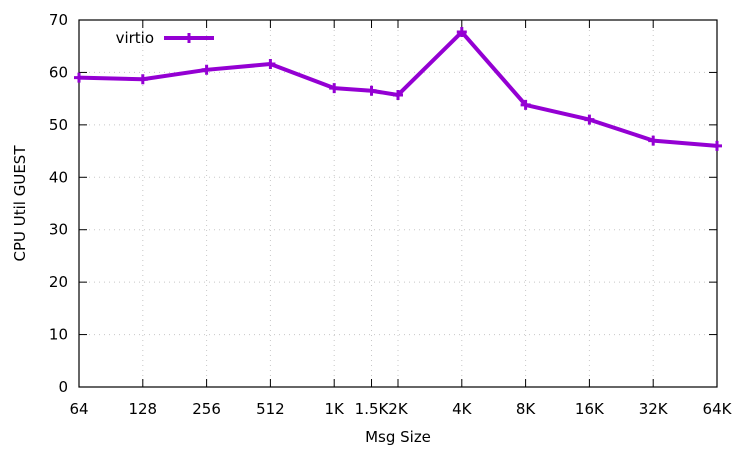 This screenshot has width=750, height=450. I want to click on legend: virtio, so click(165, 38).